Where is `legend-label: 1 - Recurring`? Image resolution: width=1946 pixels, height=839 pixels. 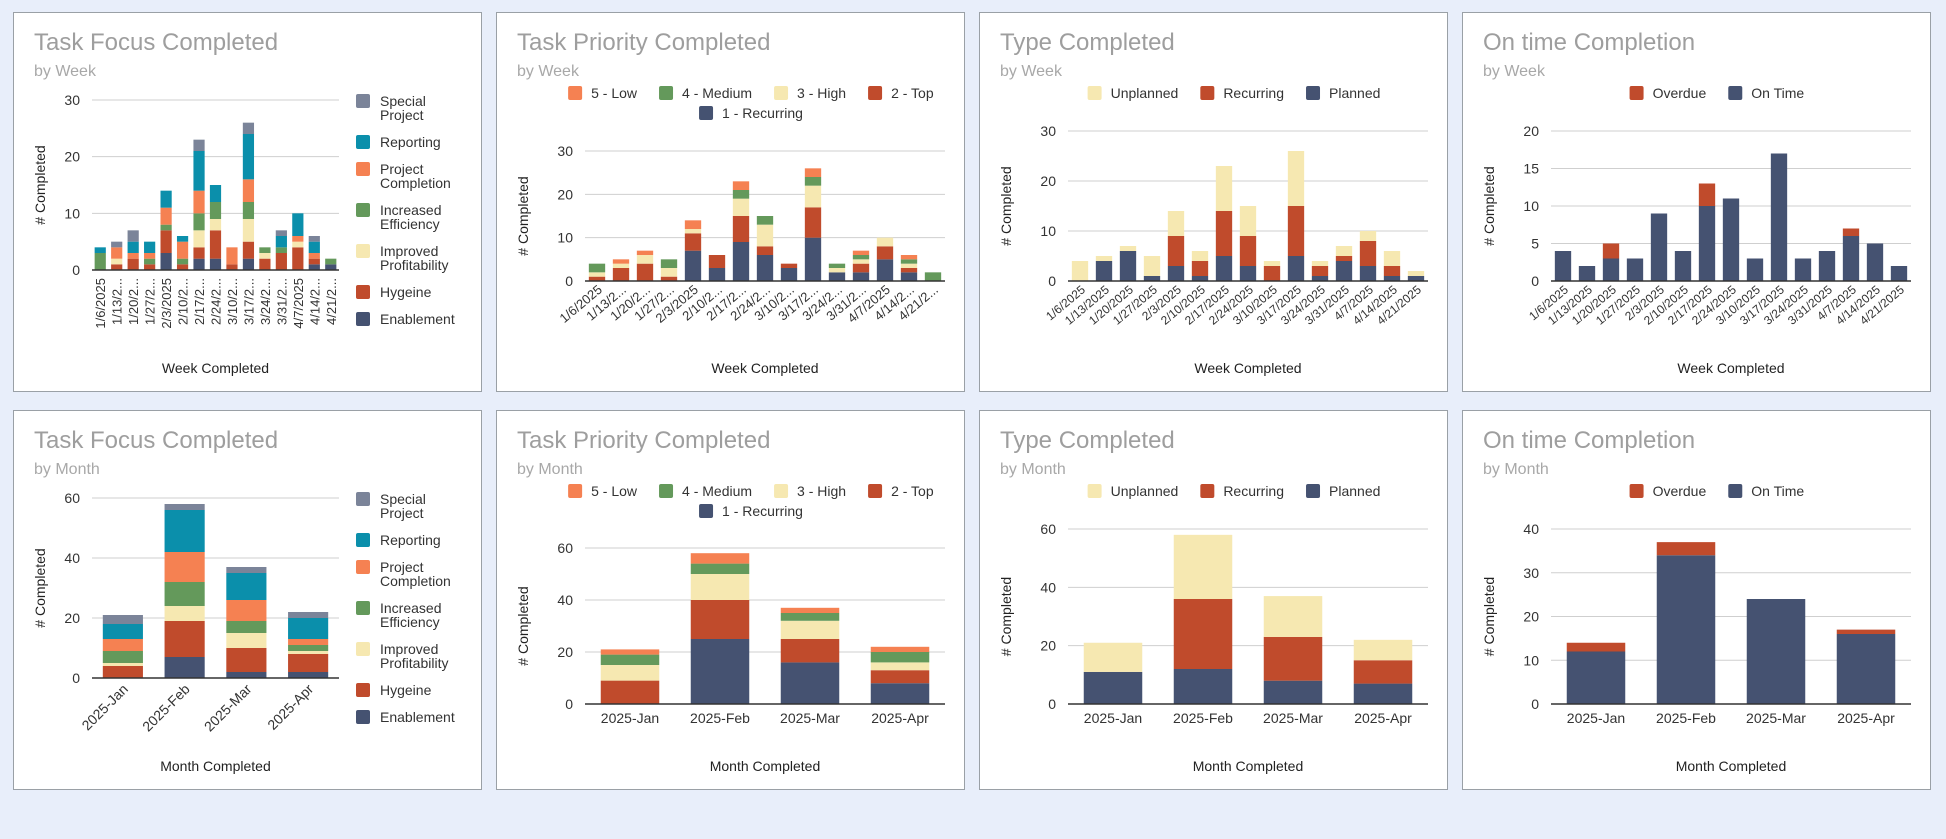
legend-label: 1 - Recurring is located at coordinates (762, 511).